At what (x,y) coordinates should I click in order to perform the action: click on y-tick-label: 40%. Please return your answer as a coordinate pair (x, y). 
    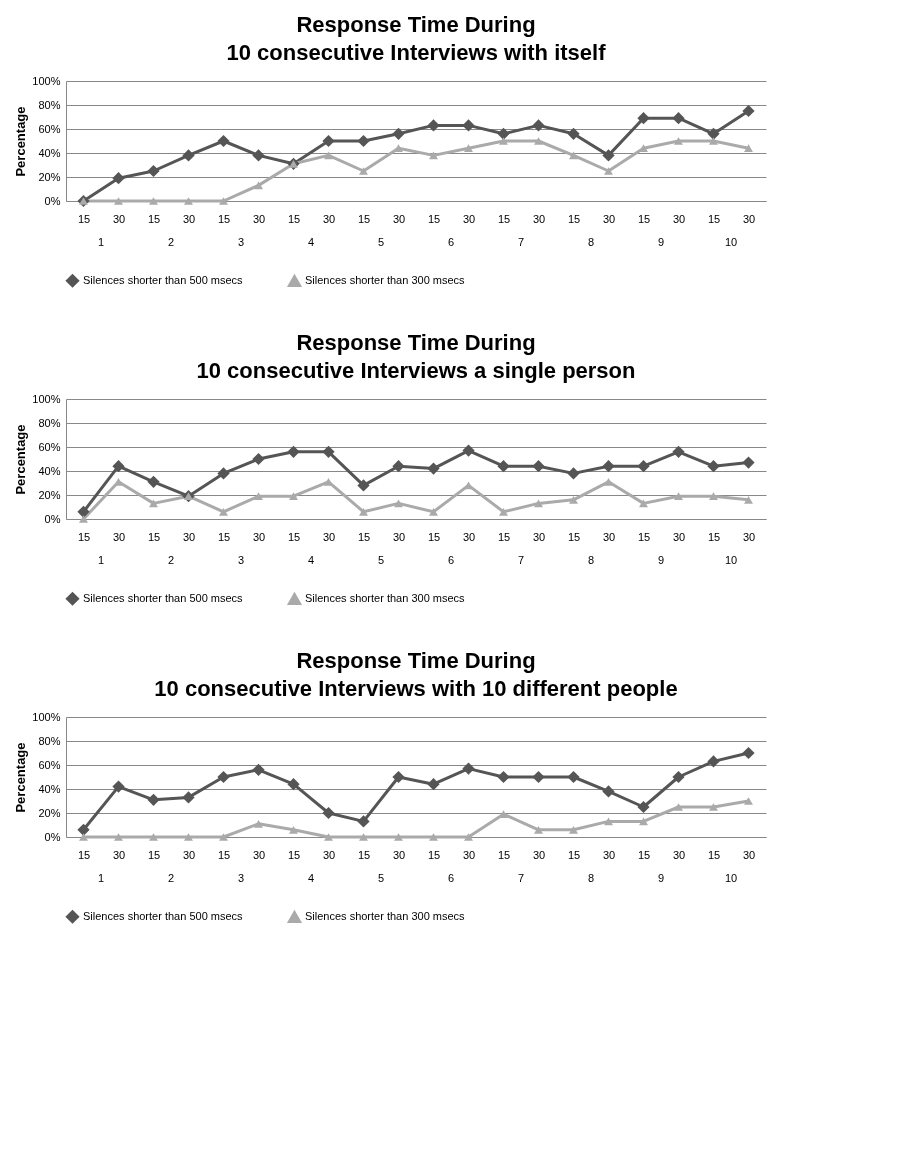
    Looking at the image, I should click on (49, 788).